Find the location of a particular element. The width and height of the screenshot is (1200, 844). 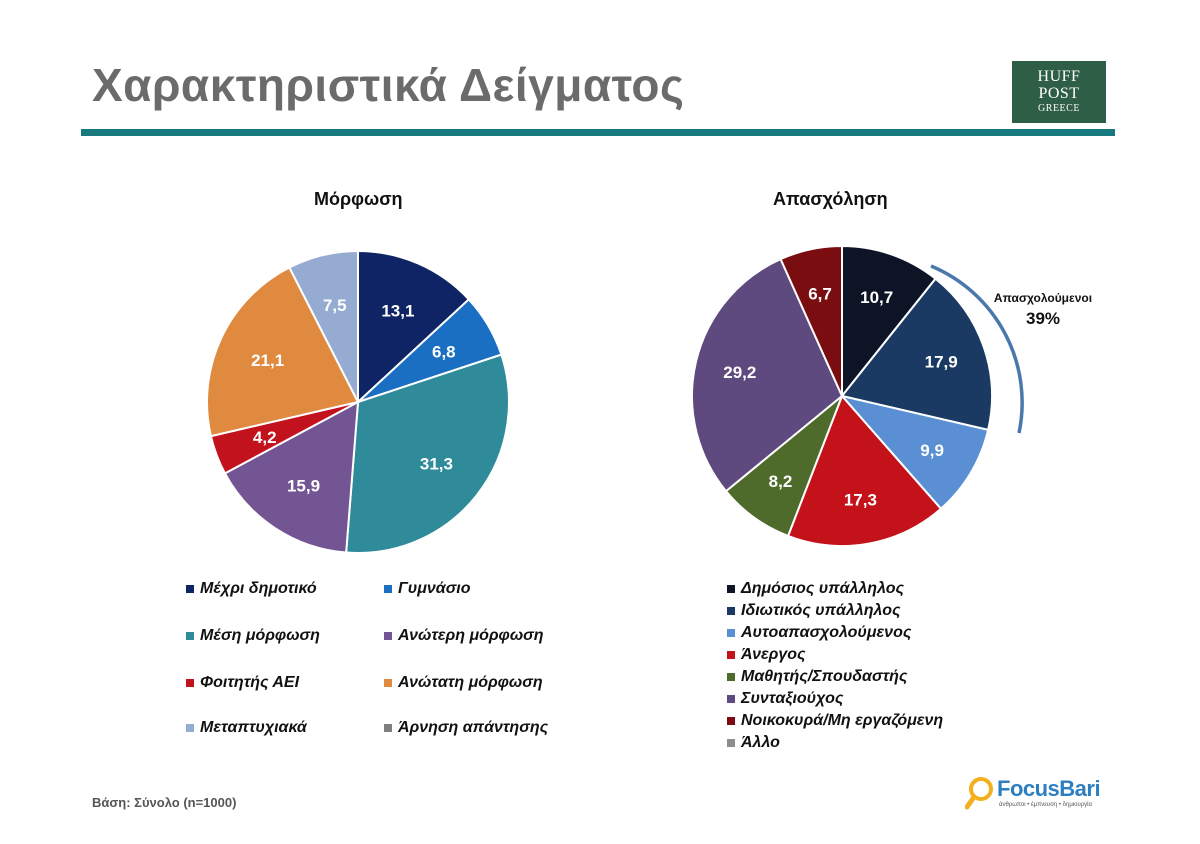

legend-item: Μέχρι δημοτικό is located at coordinates (251, 589).